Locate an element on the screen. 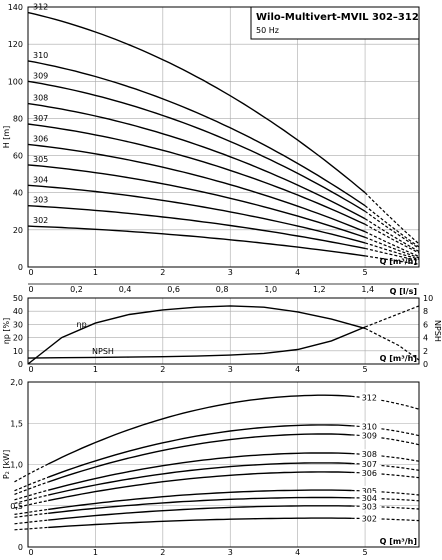 Image resolution: width=442 pixels, height=560 pixels. head-series-label: 305 is located at coordinates (40, 159).